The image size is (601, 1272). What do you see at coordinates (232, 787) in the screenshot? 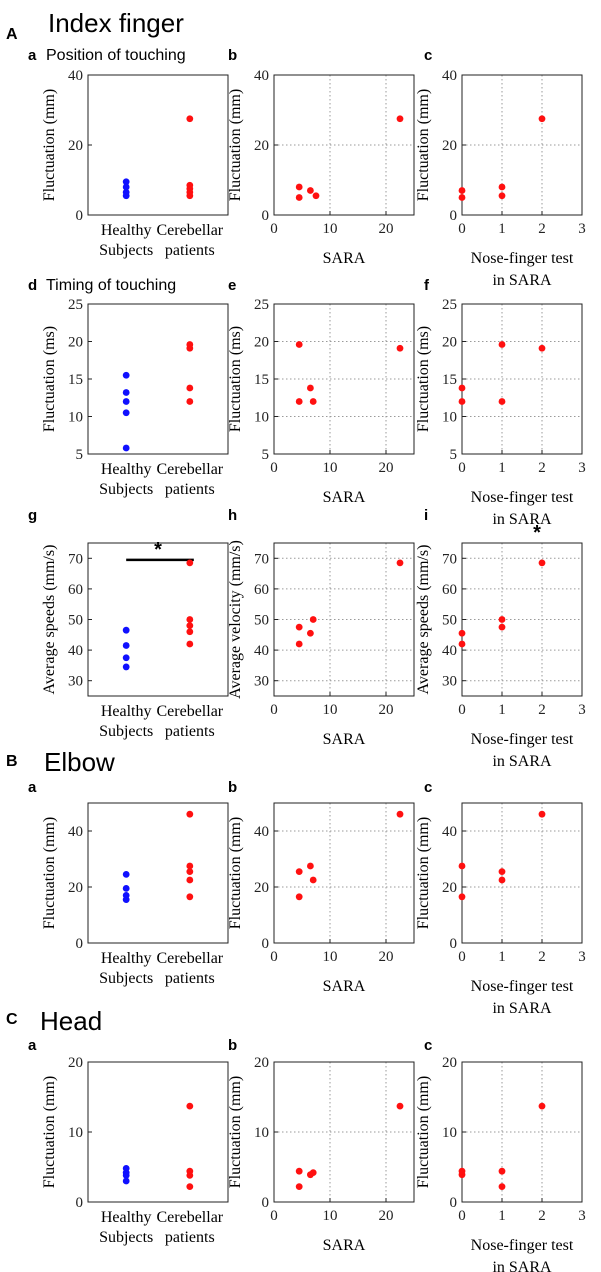
I see `panel-letter: b` at bounding box center [232, 787].